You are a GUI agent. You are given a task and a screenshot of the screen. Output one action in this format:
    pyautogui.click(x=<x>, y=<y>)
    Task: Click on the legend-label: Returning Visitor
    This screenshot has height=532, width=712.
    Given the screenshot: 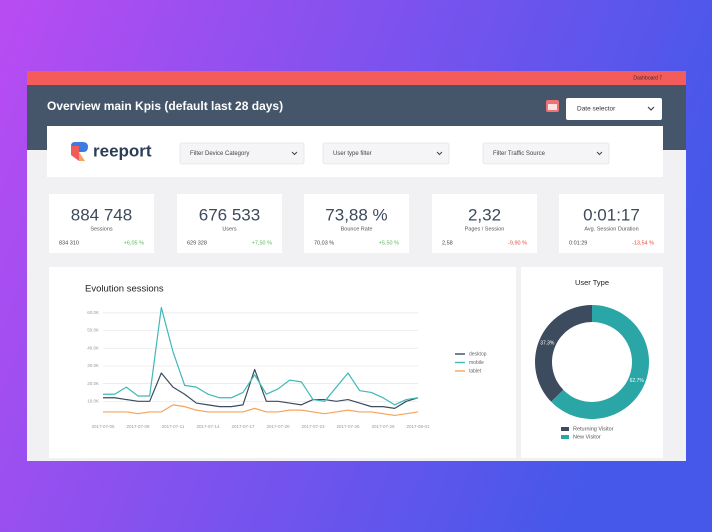 What is the action you would take?
    pyautogui.click(x=593, y=429)
    